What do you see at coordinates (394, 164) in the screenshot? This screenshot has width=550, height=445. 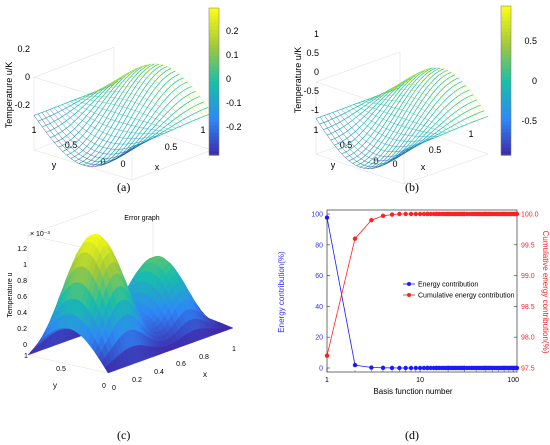 I see `panel-b-xtick-1: 0` at bounding box center [394, 164].